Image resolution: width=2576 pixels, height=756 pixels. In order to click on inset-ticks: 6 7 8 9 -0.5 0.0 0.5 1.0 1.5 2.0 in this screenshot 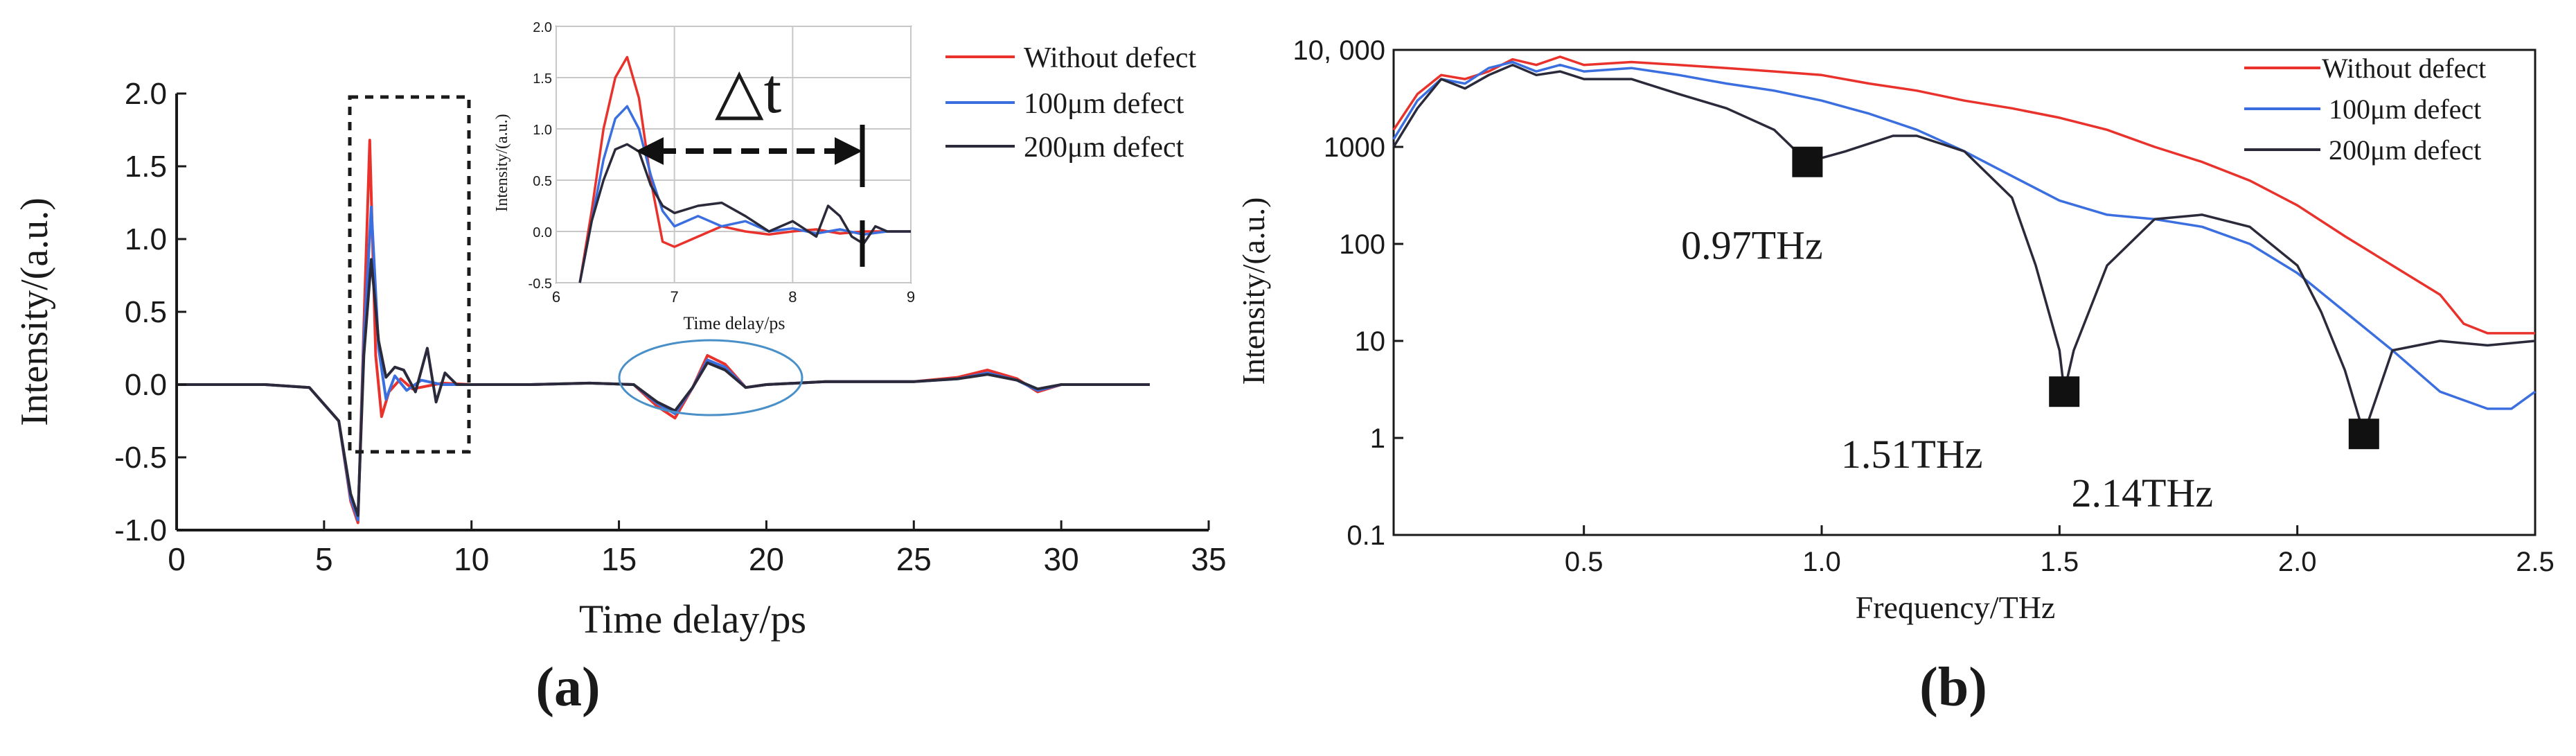, I will do `click(722, 163)`.